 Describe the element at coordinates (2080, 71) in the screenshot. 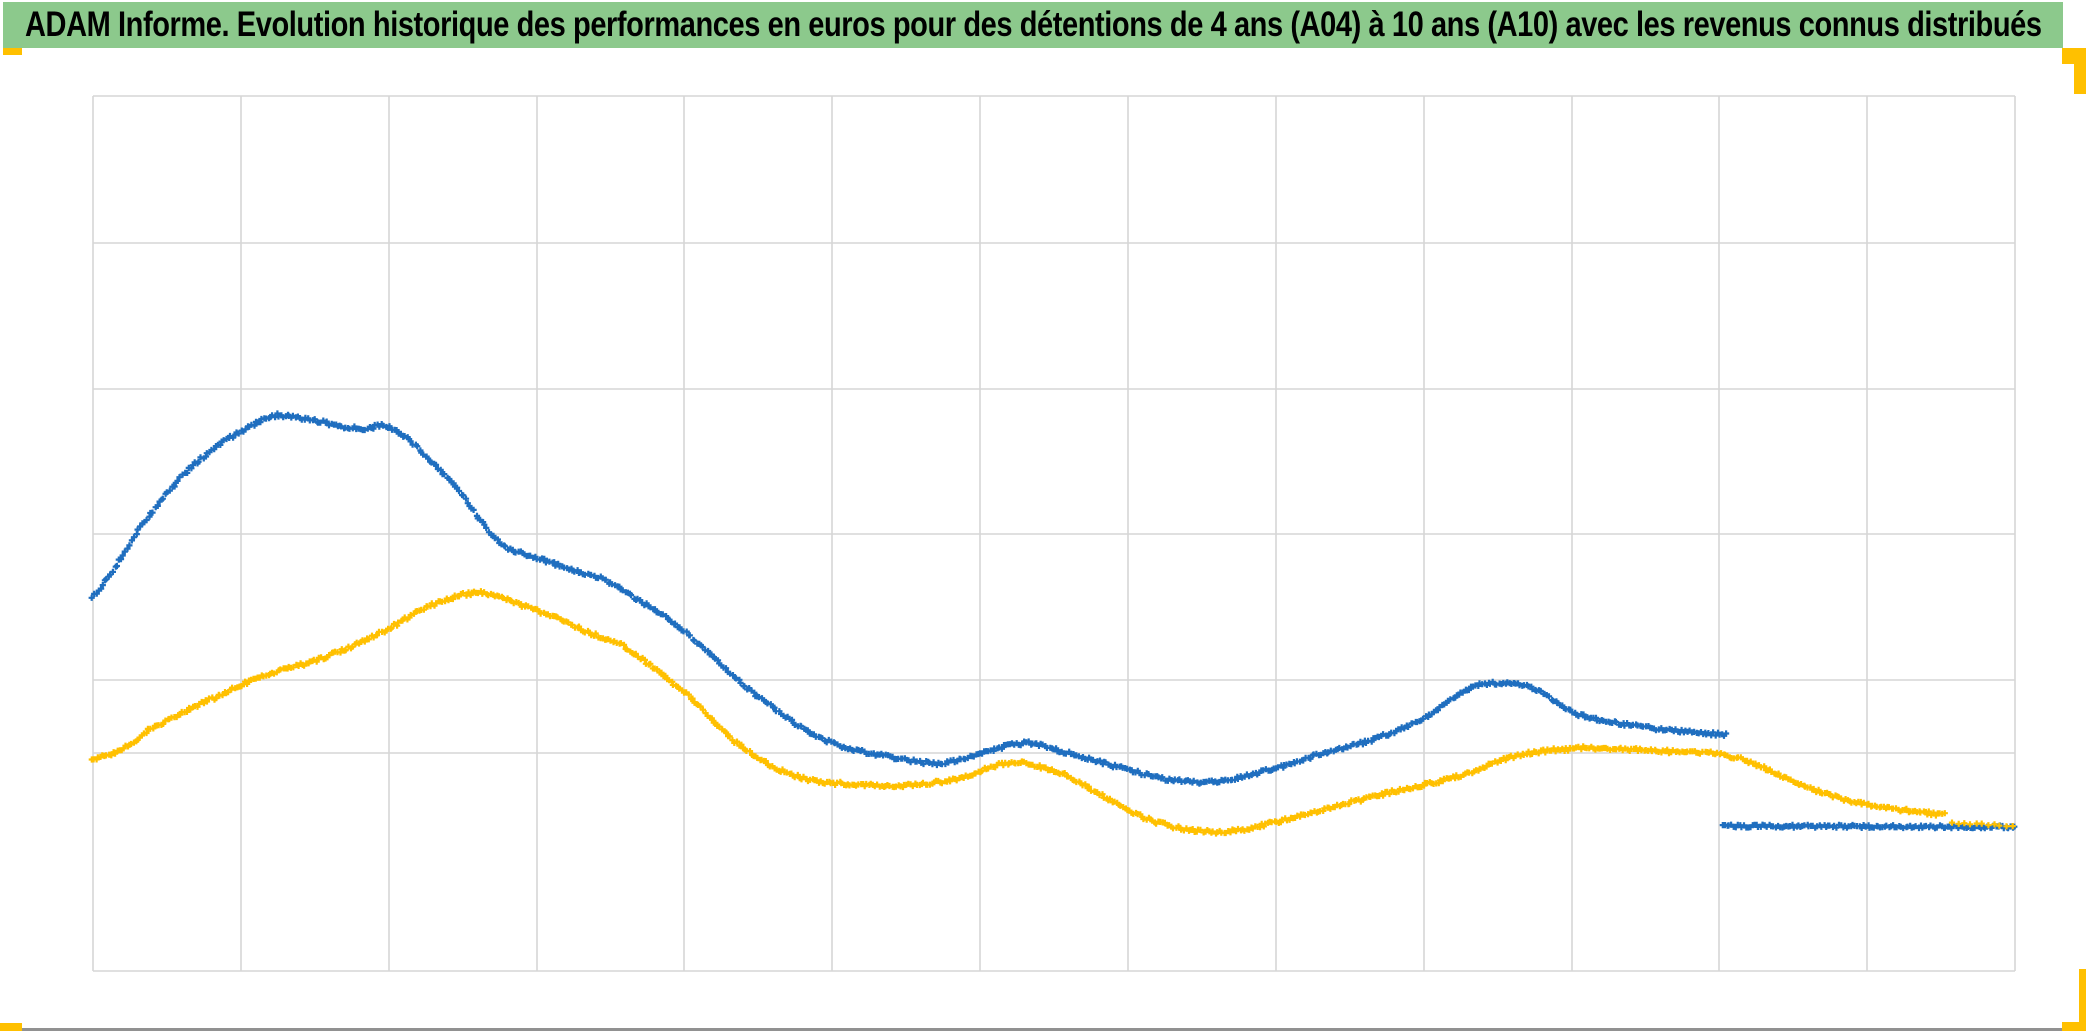

I see `corner-accent-top-right-strip` at that location.